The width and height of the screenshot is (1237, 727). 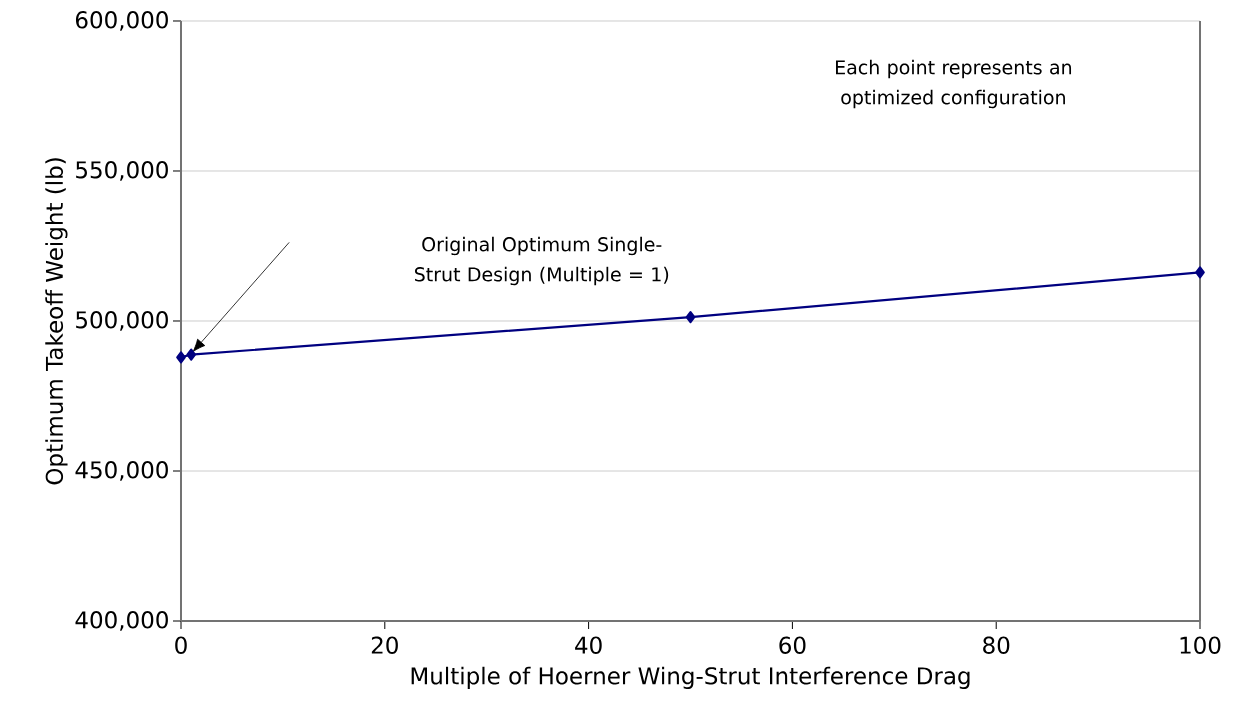 What do you see at coordinates (56, 321) in the screenshot?
I see `y-axis-title: Optimum Takeoff Weight (lb)` at bounding box center [56, 321].